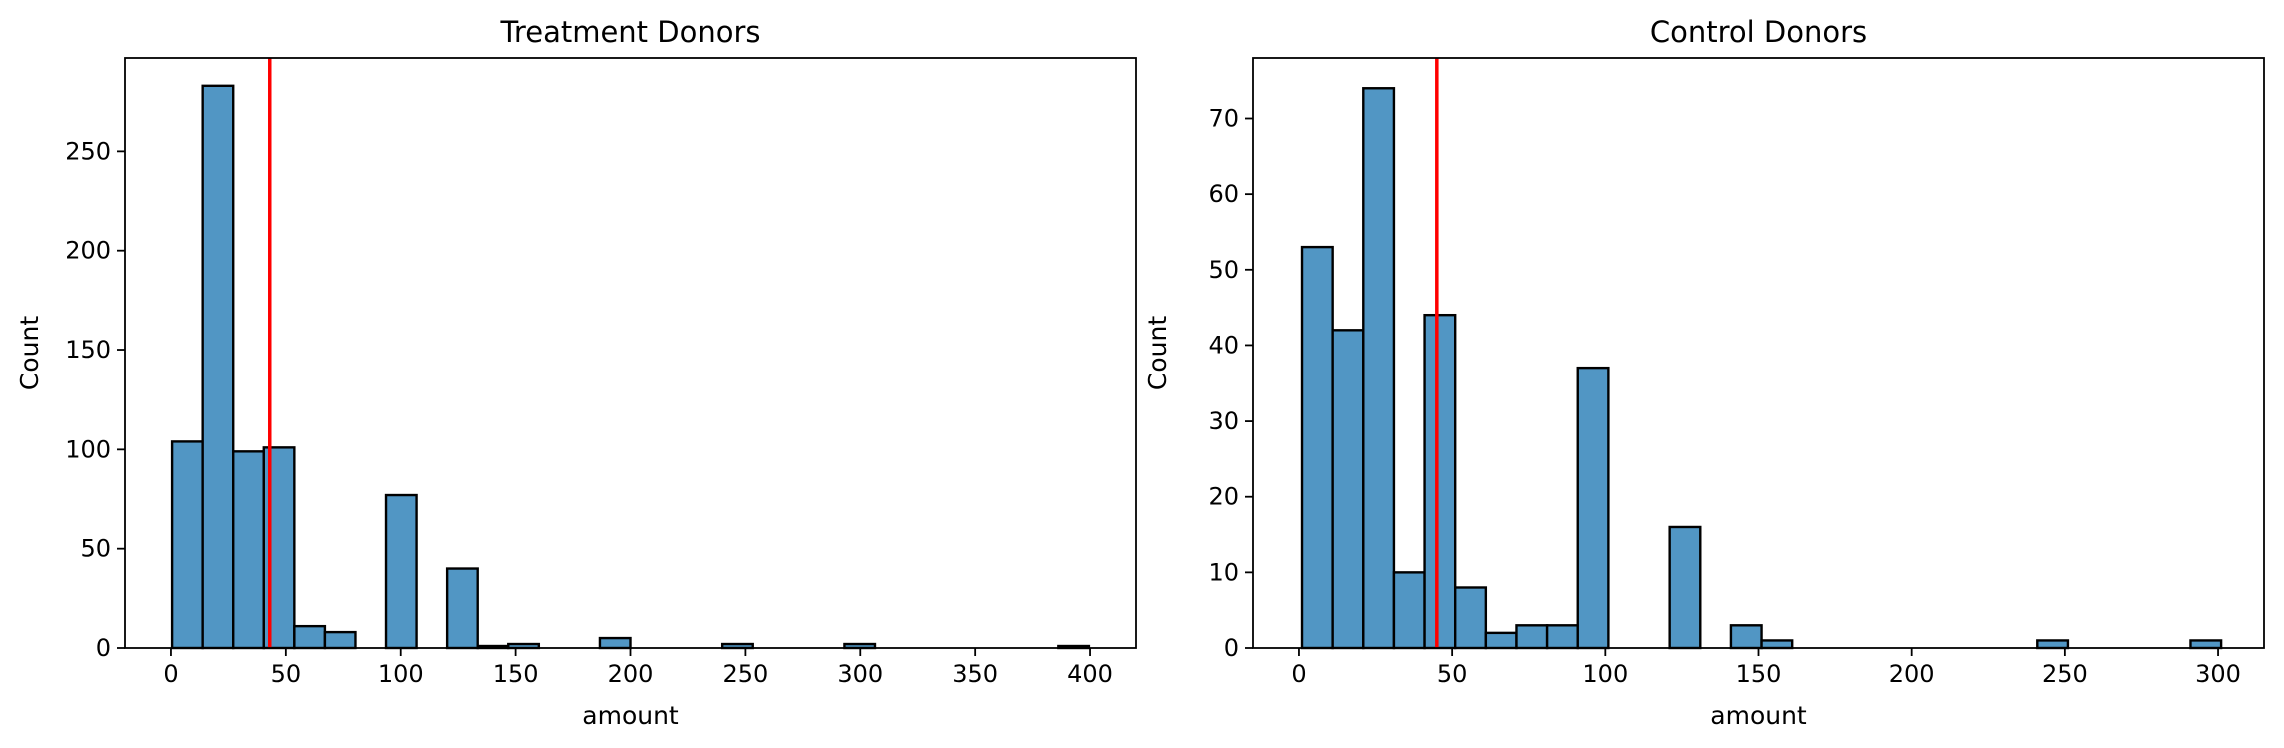  What do you see at coordinates (1223, 345) in the screenshot?
I see `y-tick-label: 40` at bounding box center [1223, 345].